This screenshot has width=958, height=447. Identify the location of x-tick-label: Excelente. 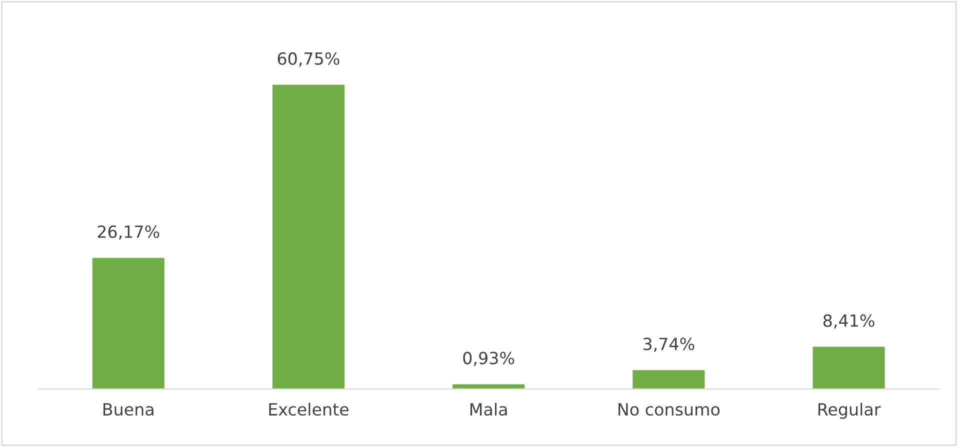
(308, 409).